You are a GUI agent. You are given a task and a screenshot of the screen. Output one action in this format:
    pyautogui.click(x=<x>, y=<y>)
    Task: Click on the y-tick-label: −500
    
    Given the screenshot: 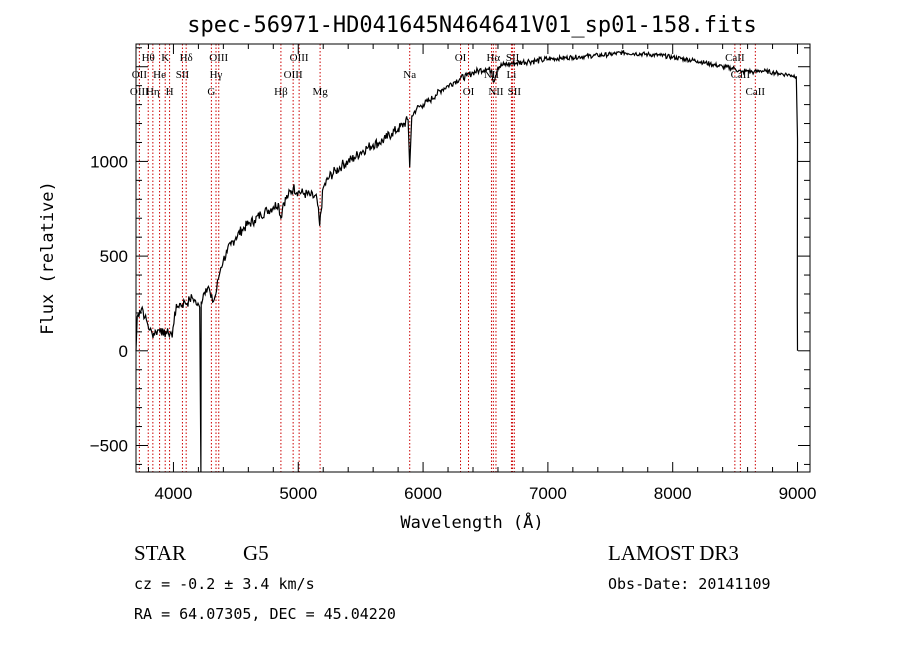 What is the action you would take?
    pyautogui.click(x=109, y=445)
    